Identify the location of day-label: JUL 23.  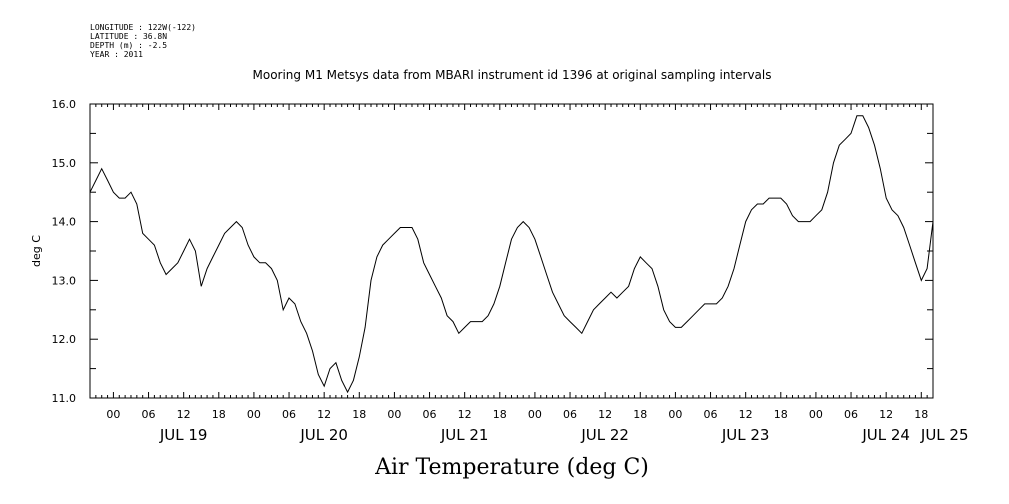
(745, 435).